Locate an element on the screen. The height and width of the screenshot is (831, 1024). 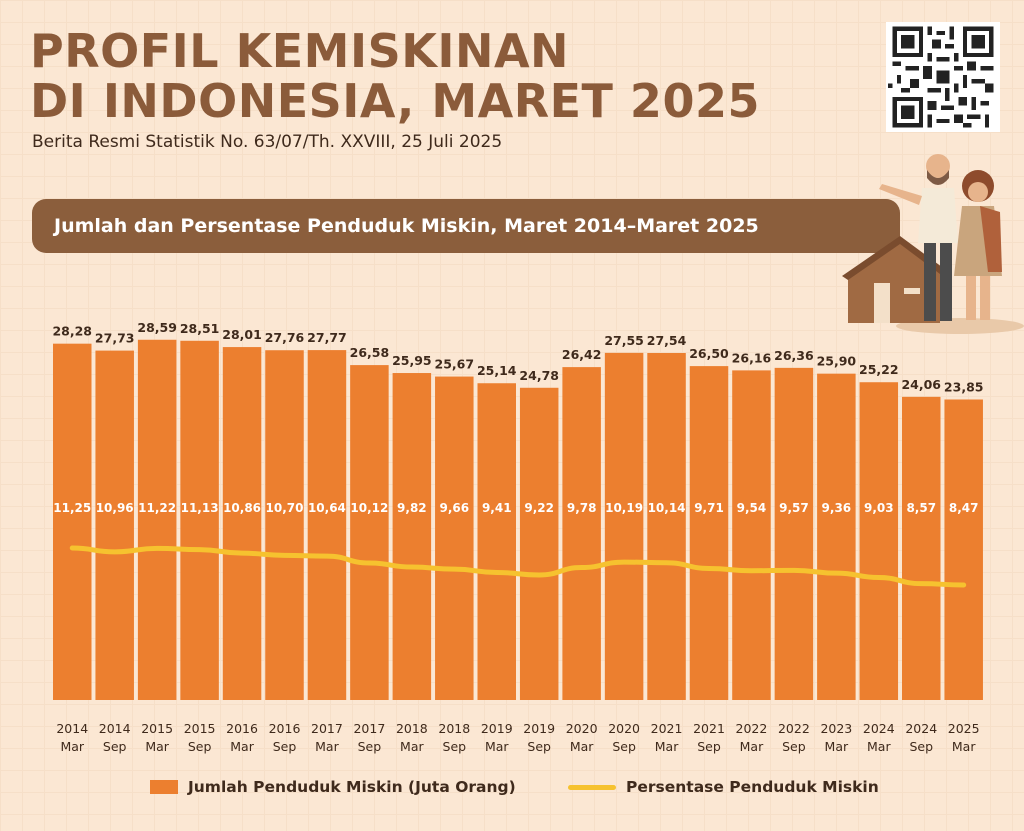
percent-value-label: 9,71 is located at coordinates (709, 508).